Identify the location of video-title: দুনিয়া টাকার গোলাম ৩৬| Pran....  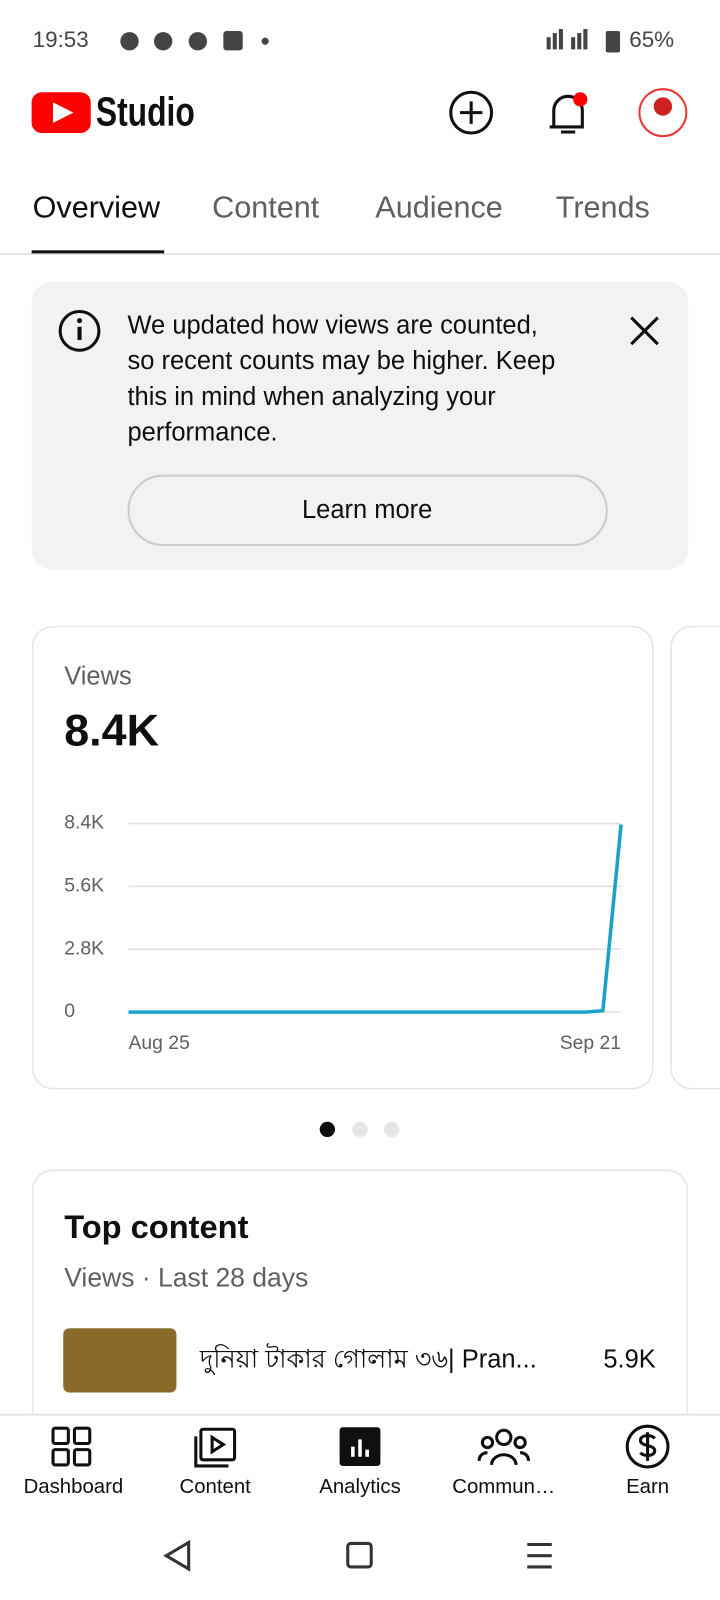
(368, 1359).